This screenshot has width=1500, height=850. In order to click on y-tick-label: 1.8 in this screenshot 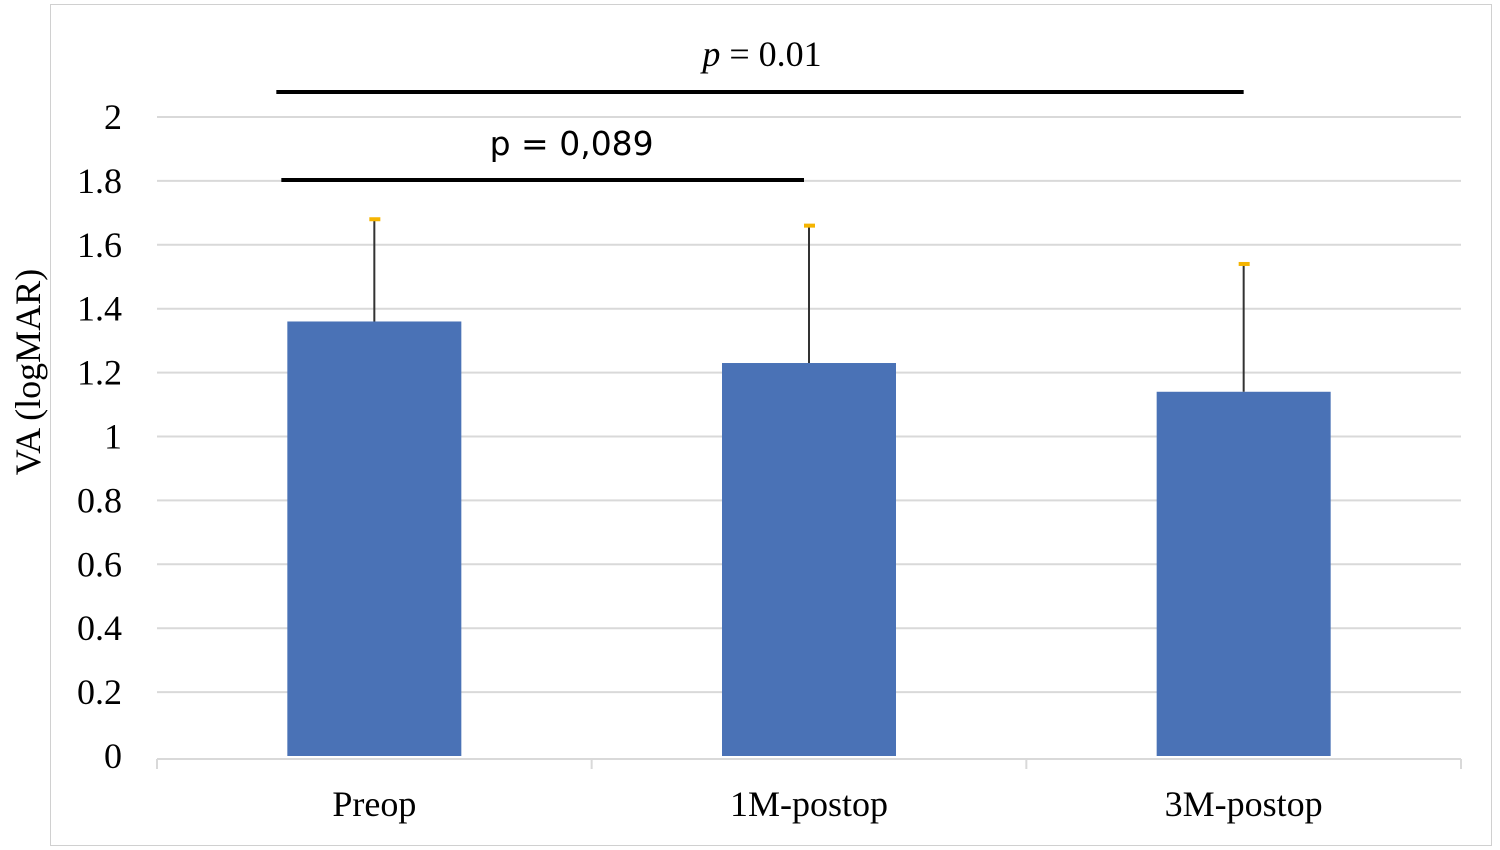, I will do `click(99, 181)`.